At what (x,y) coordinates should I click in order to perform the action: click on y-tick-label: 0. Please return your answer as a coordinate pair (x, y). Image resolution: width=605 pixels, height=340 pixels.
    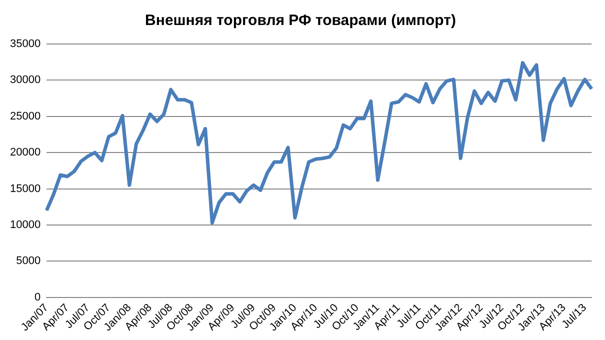
    Looking at the image, I should click on (37, 297).